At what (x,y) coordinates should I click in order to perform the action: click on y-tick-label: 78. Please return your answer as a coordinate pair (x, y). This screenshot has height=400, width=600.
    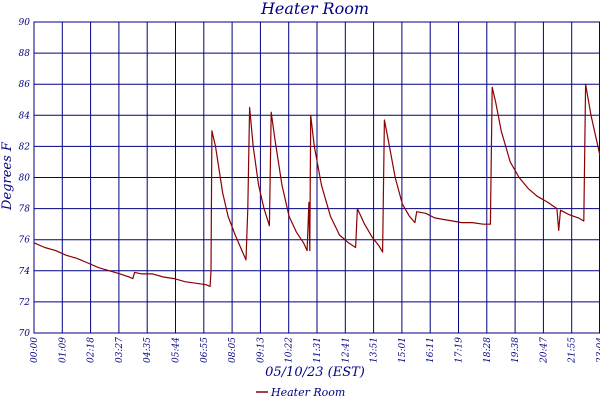
    Looking at the image, I should click on (25, 210).